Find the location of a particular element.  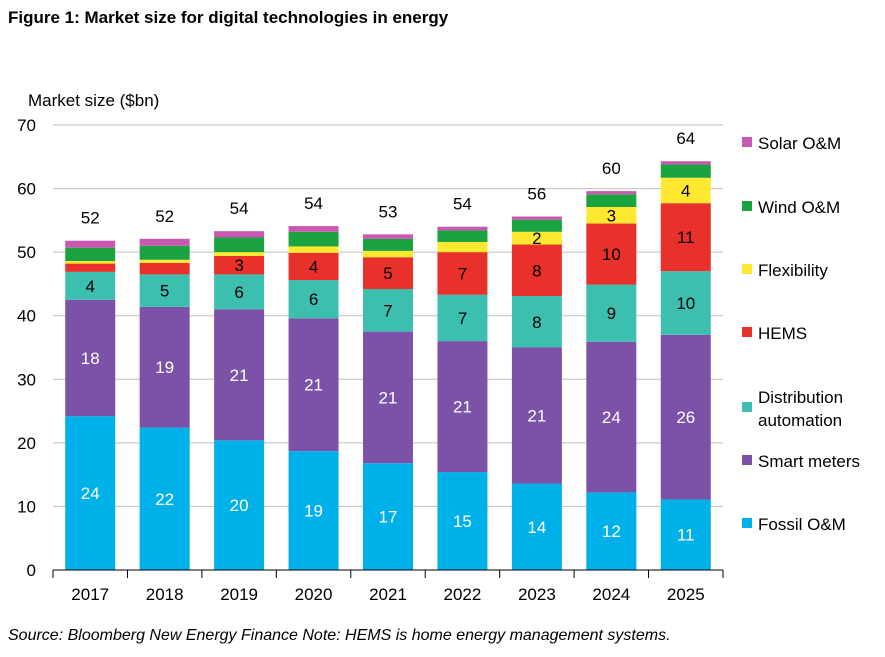

data-label: 11 is located at coordinates (686, 237).